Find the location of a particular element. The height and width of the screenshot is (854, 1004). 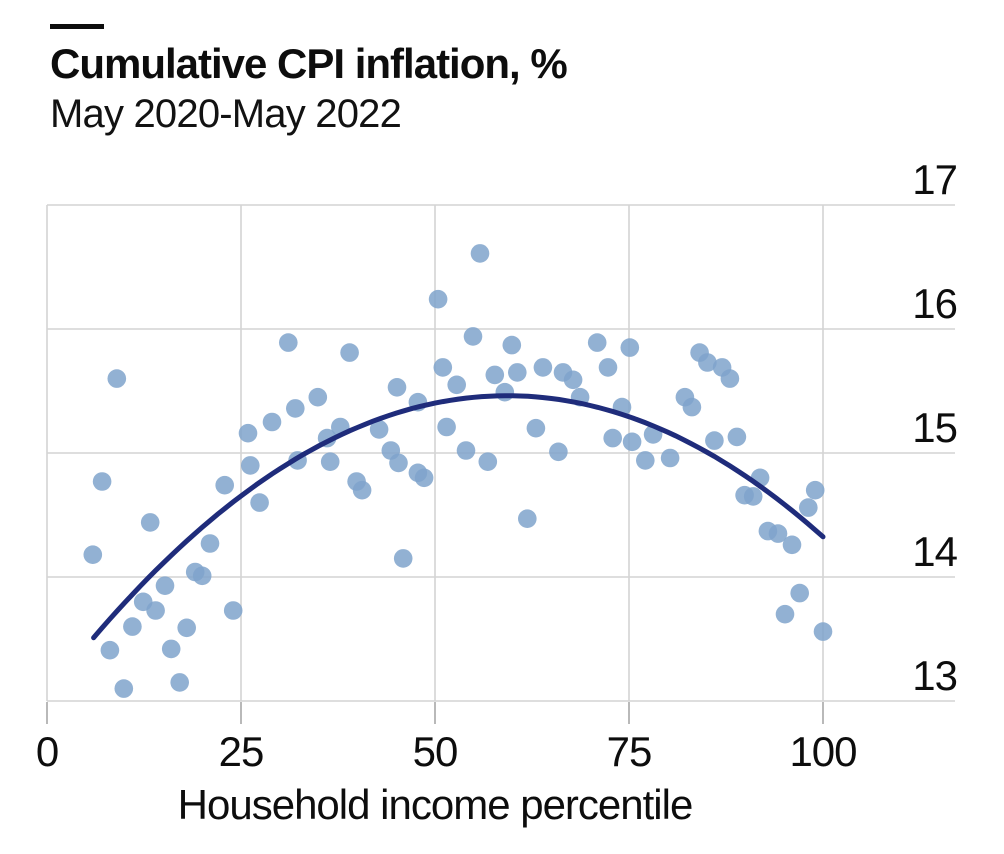

brand-bar is located at coordinates (77, 26).